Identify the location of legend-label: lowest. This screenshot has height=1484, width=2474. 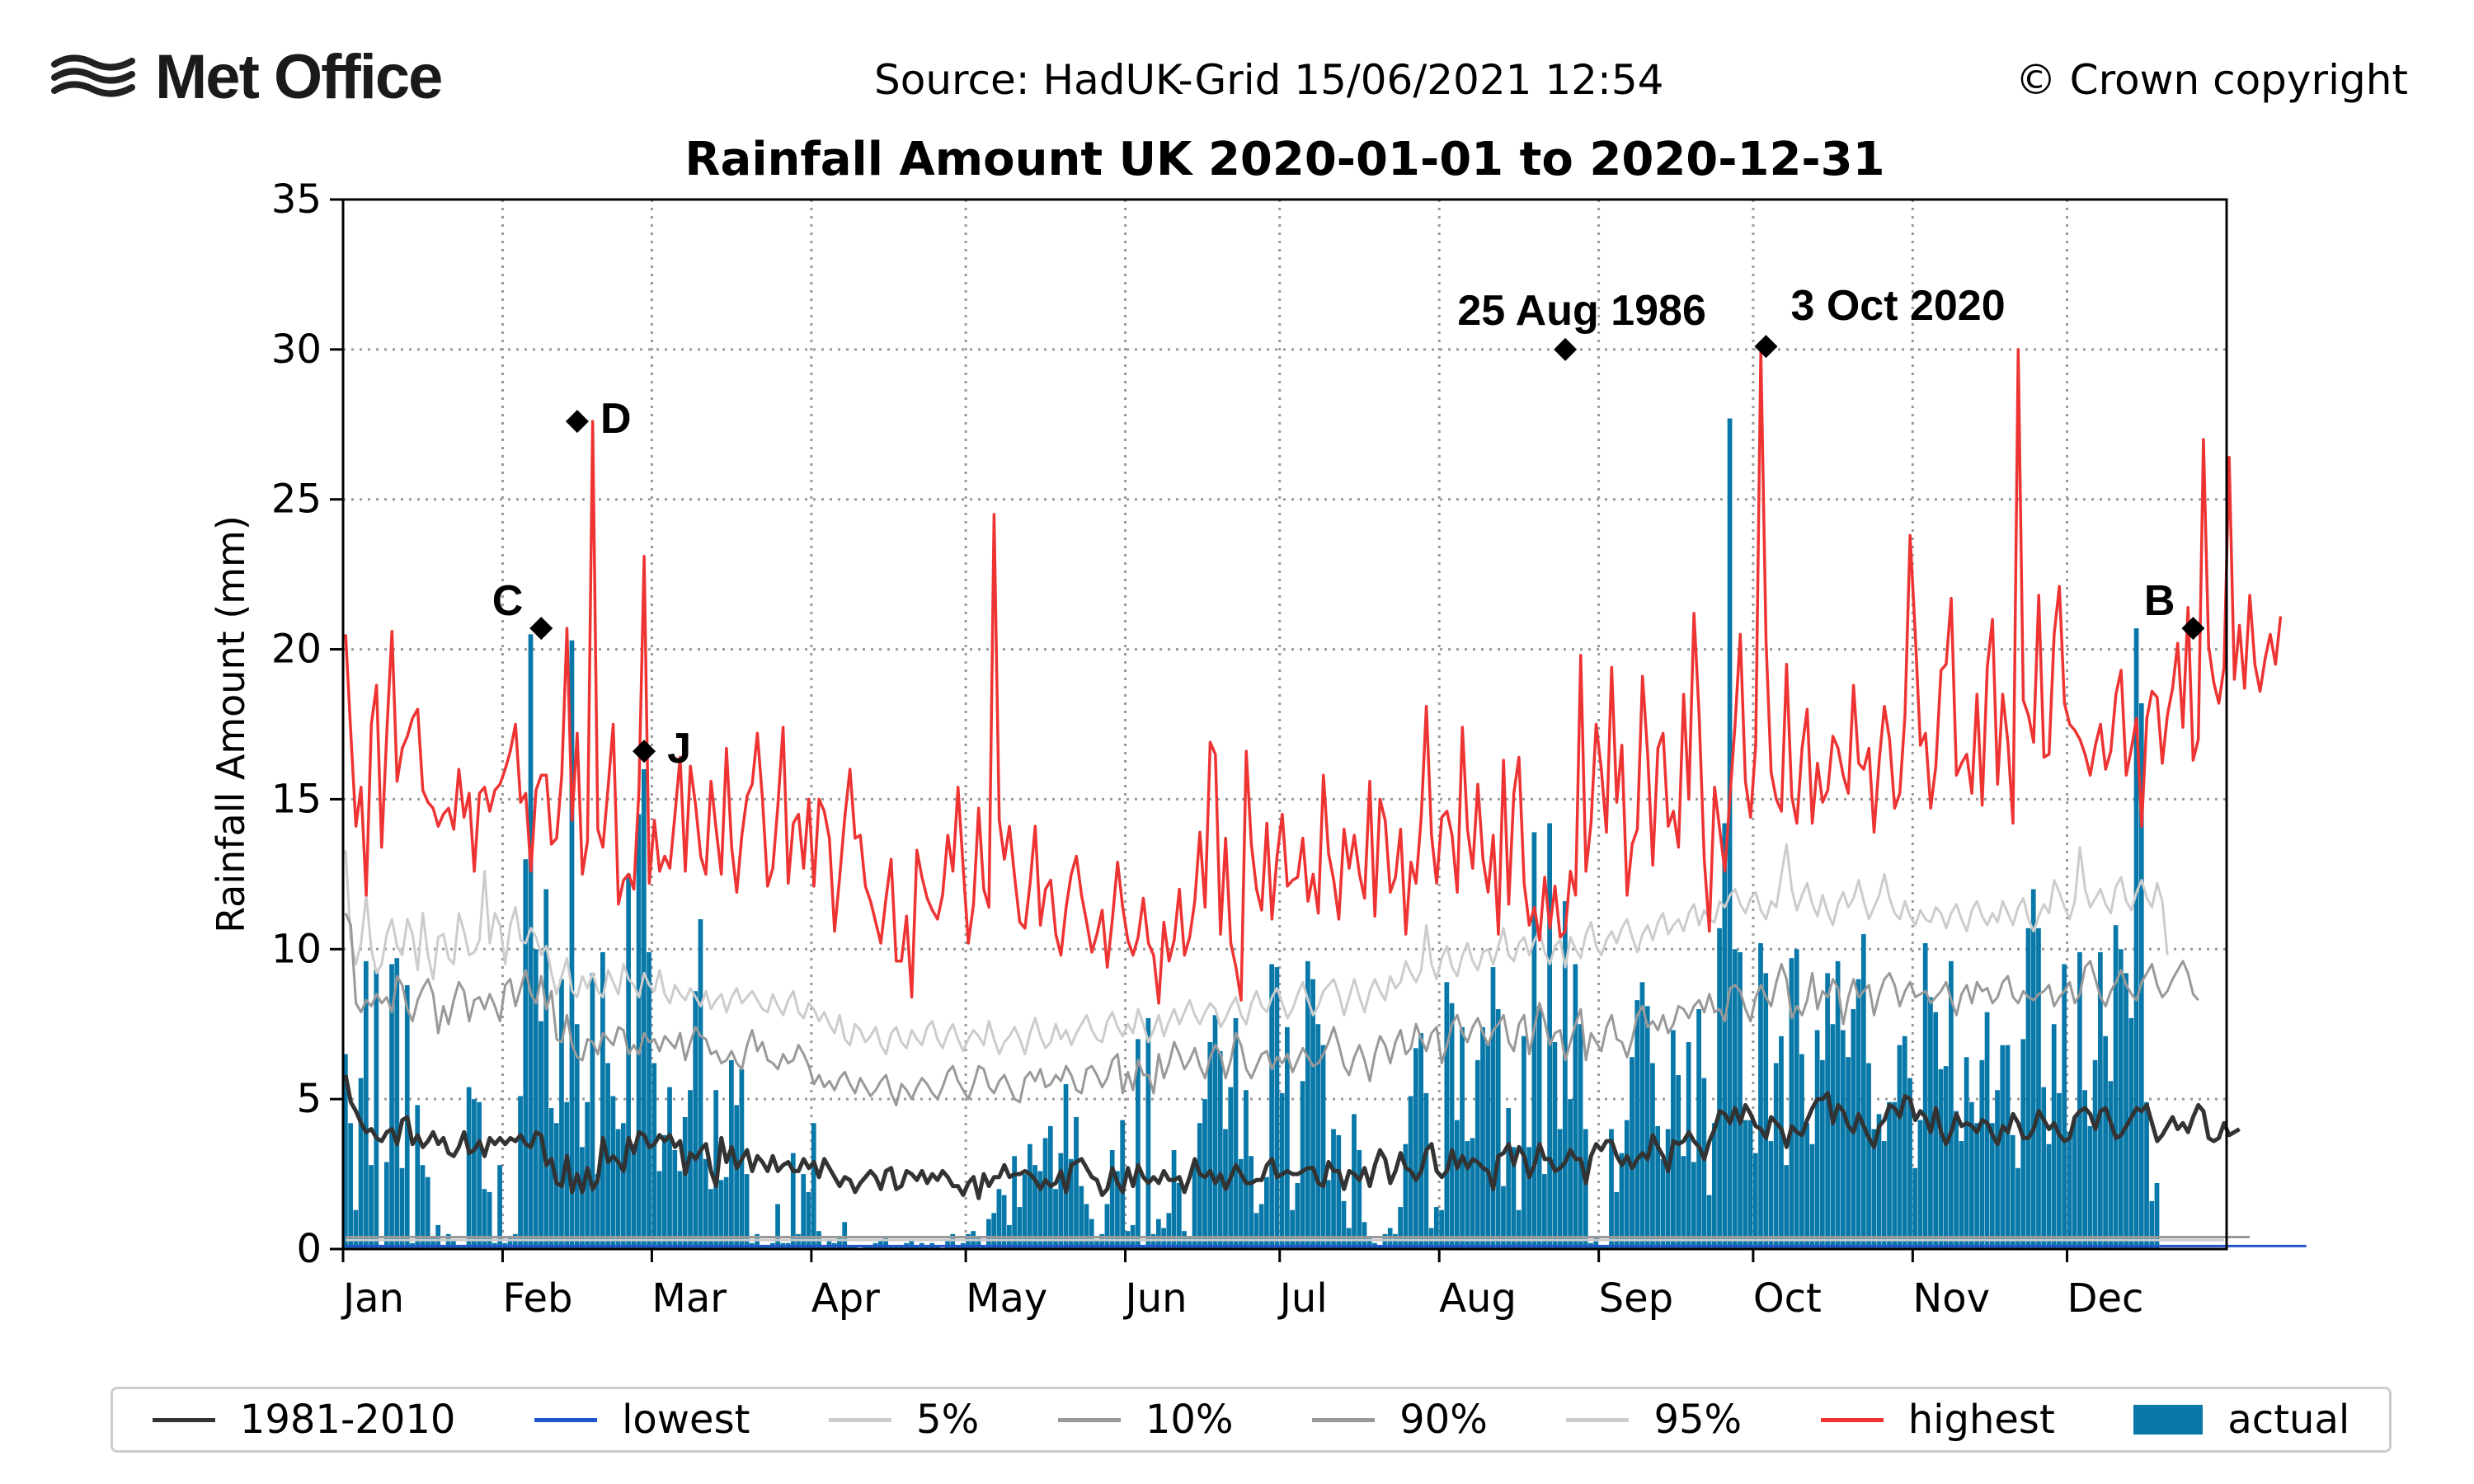
(686, 1420).